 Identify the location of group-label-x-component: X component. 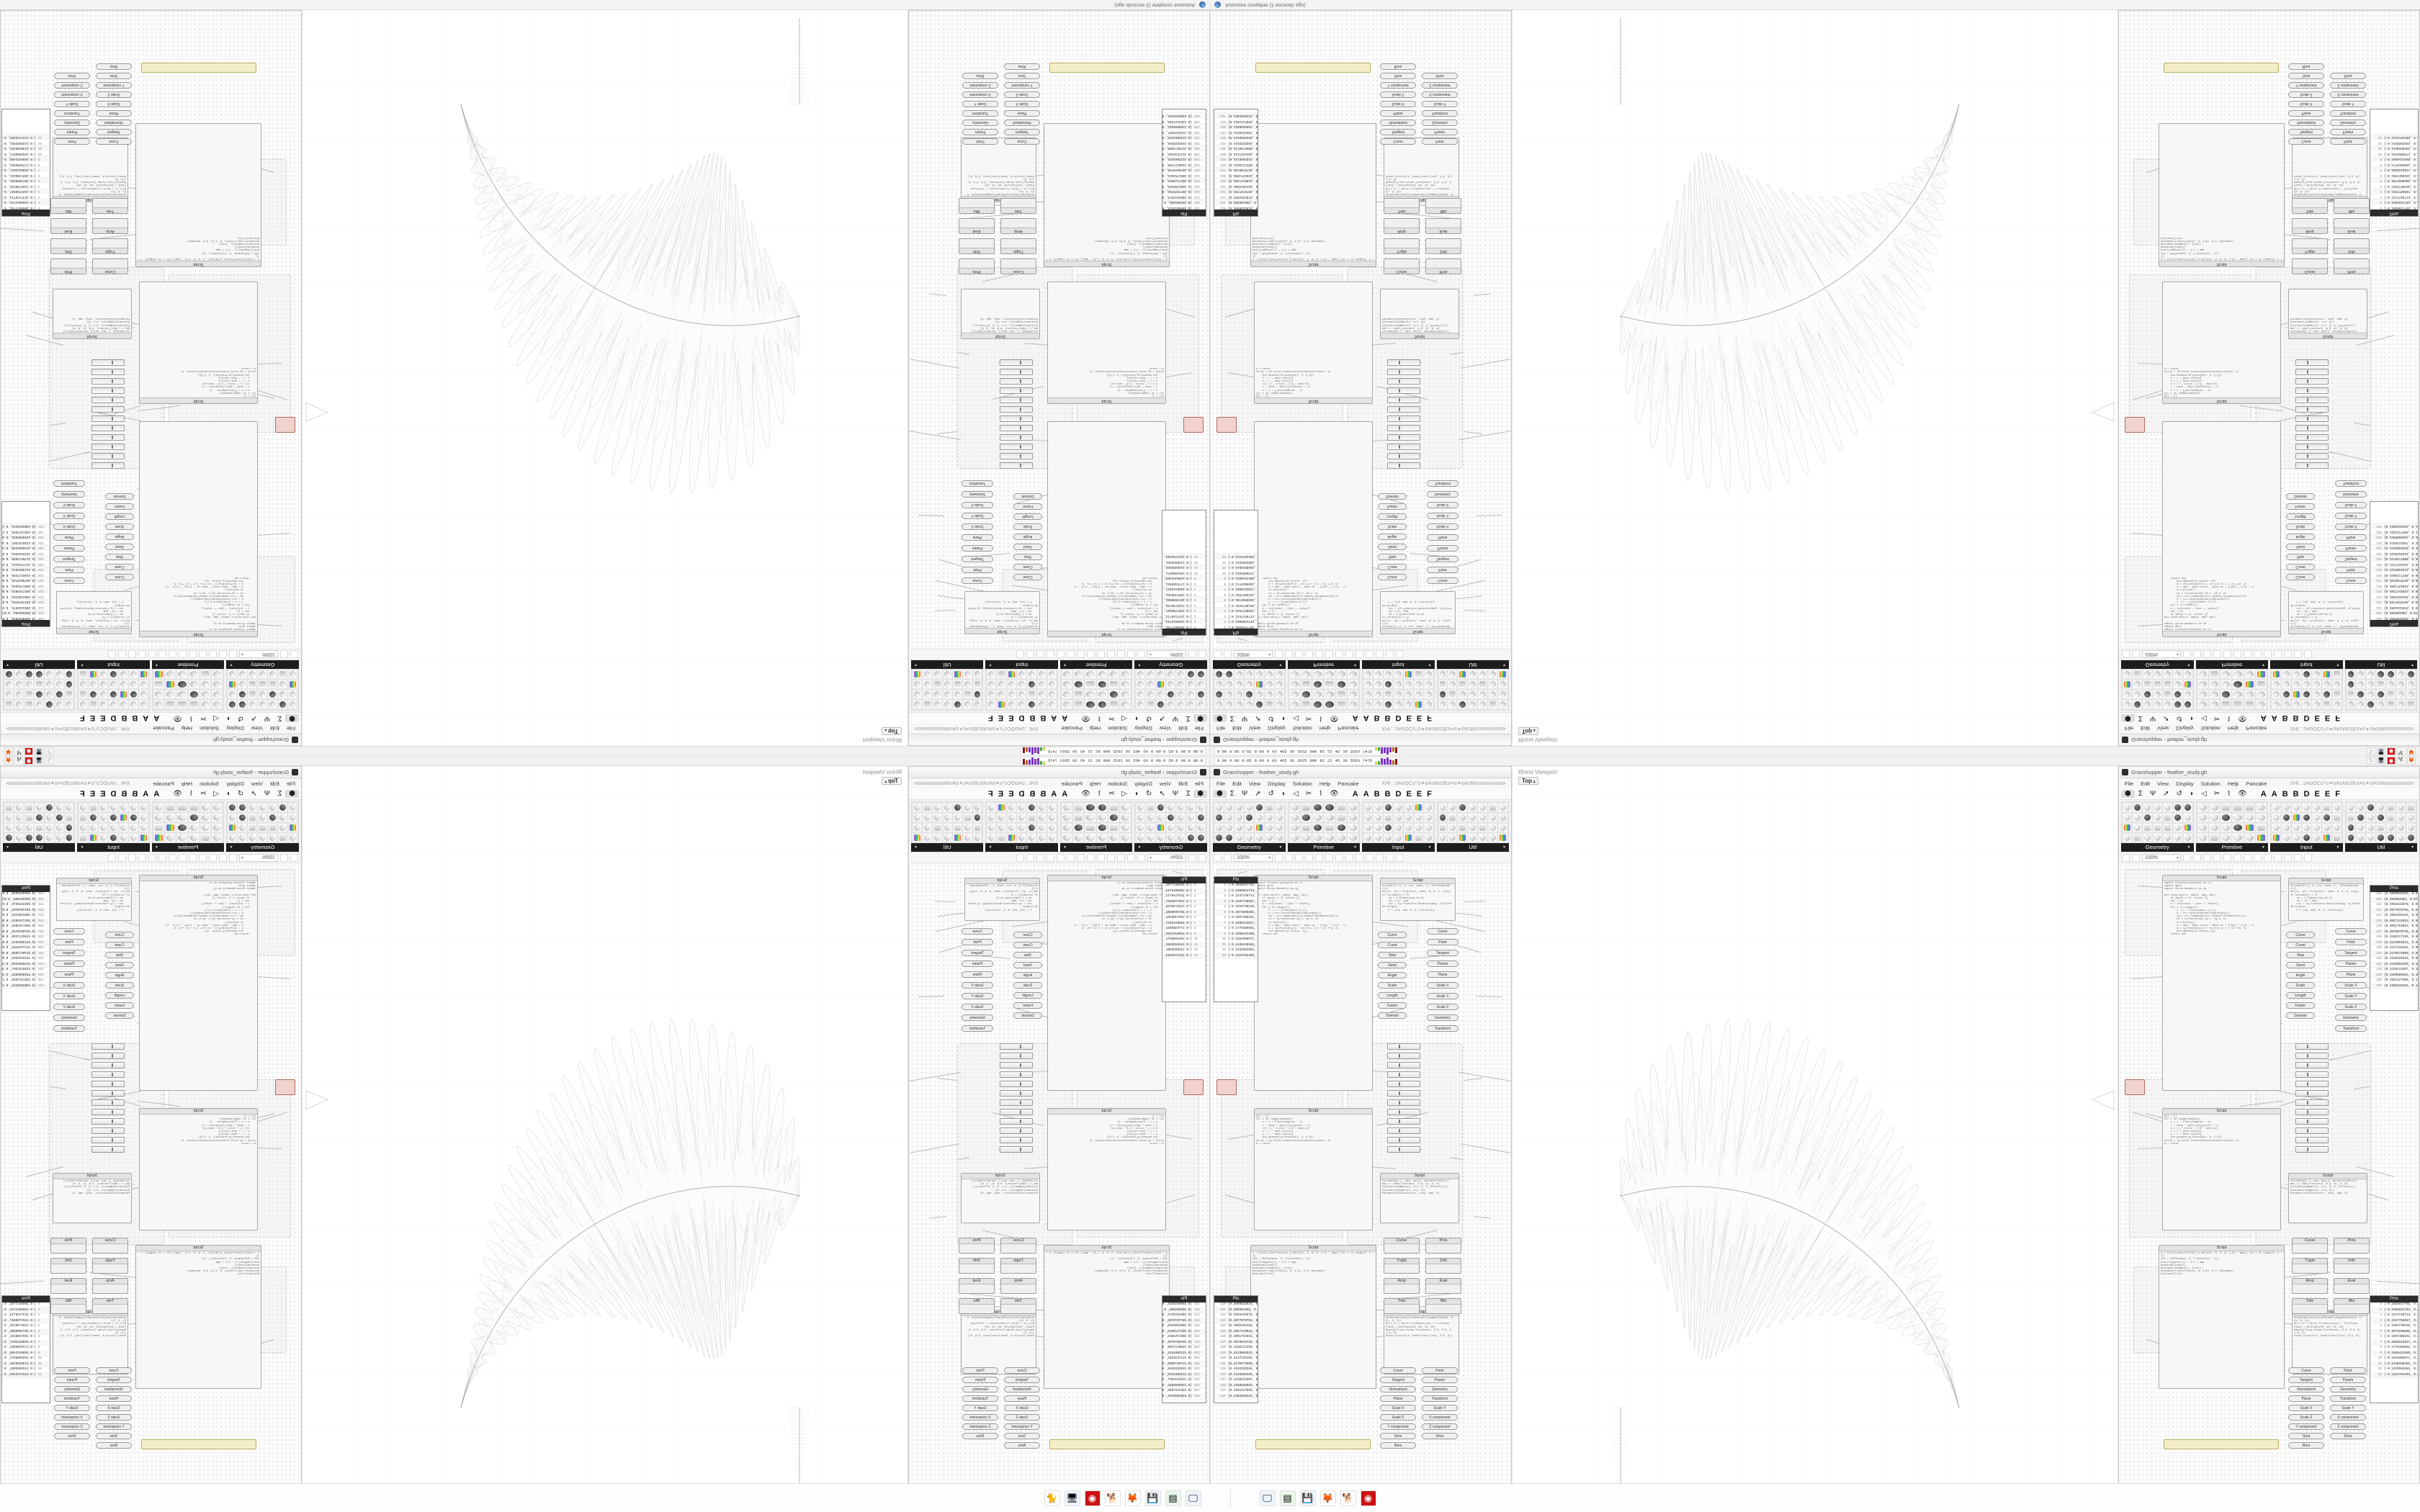
(1440, 94).